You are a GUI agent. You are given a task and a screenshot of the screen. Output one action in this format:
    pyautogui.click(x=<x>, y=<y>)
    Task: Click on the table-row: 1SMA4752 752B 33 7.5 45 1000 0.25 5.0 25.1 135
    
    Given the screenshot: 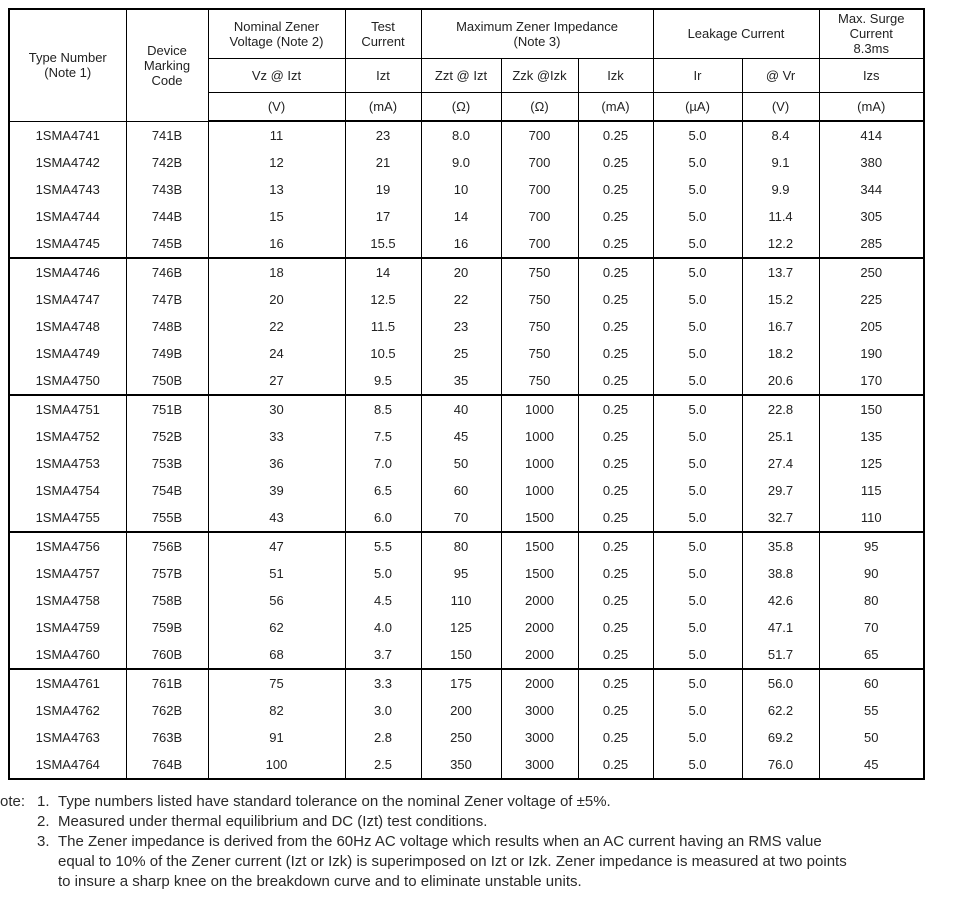 What is the action you would take?
    pyautogui.click(x=466, y=436)
    